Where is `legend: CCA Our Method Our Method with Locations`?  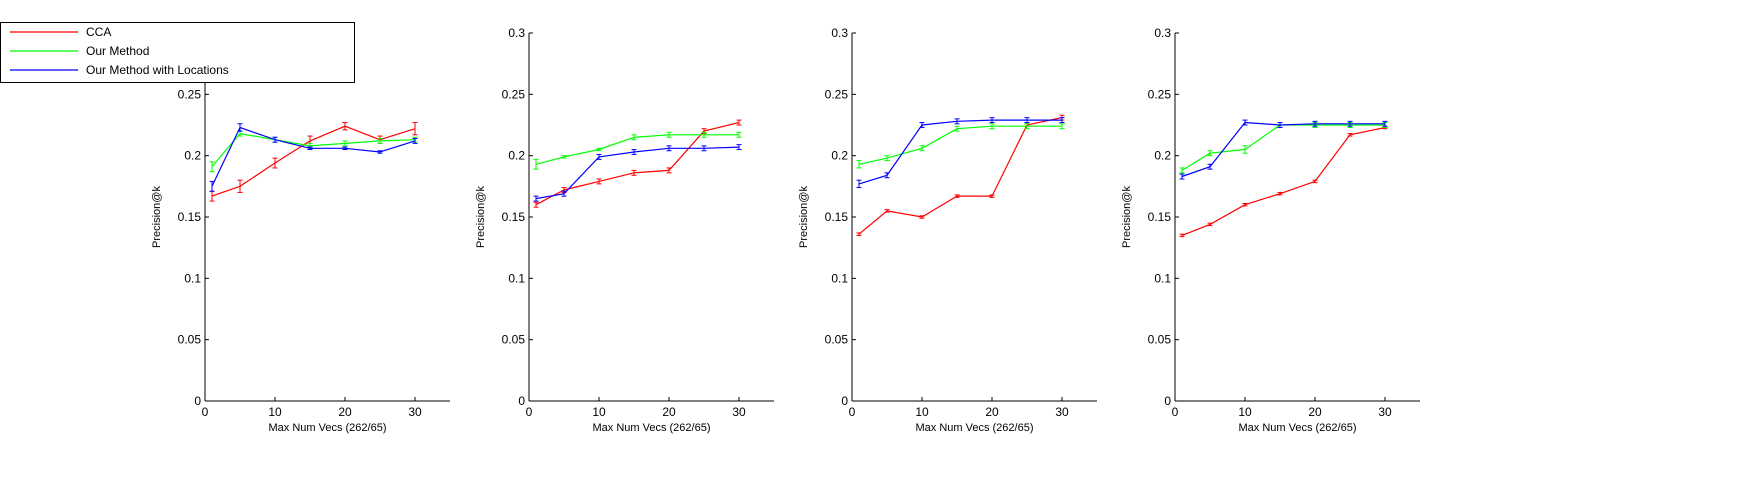 legend: CCA Our Method Our Method with Locations is located at coordinates (177, 52).